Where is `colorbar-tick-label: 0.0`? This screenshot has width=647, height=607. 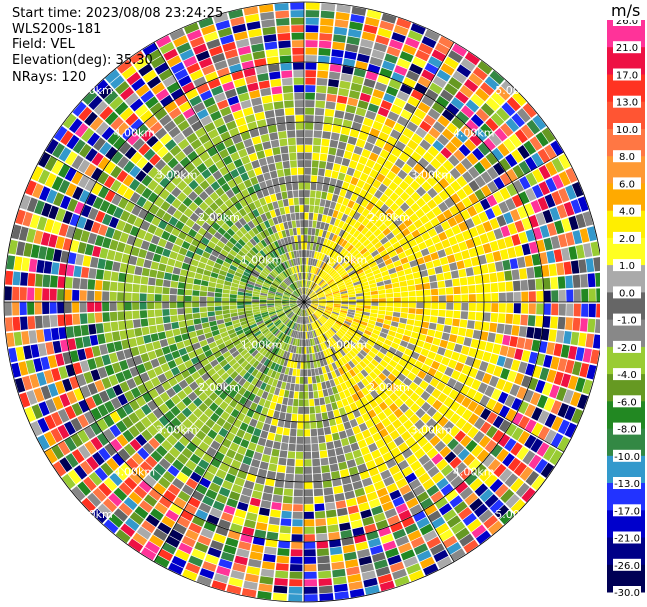
colorbar-tick-label: 0.0 is located at coordinates (627, 293).